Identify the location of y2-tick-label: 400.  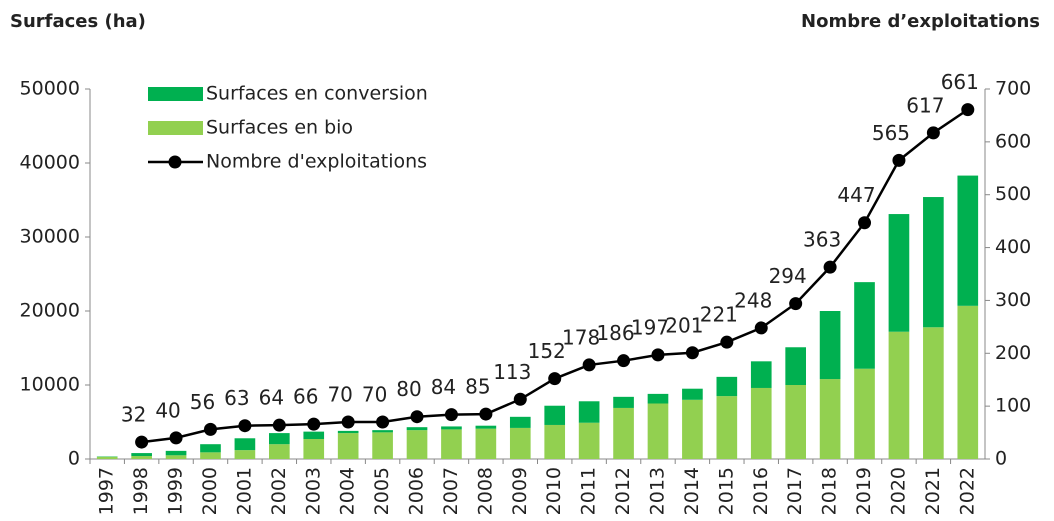
(1013, 247).